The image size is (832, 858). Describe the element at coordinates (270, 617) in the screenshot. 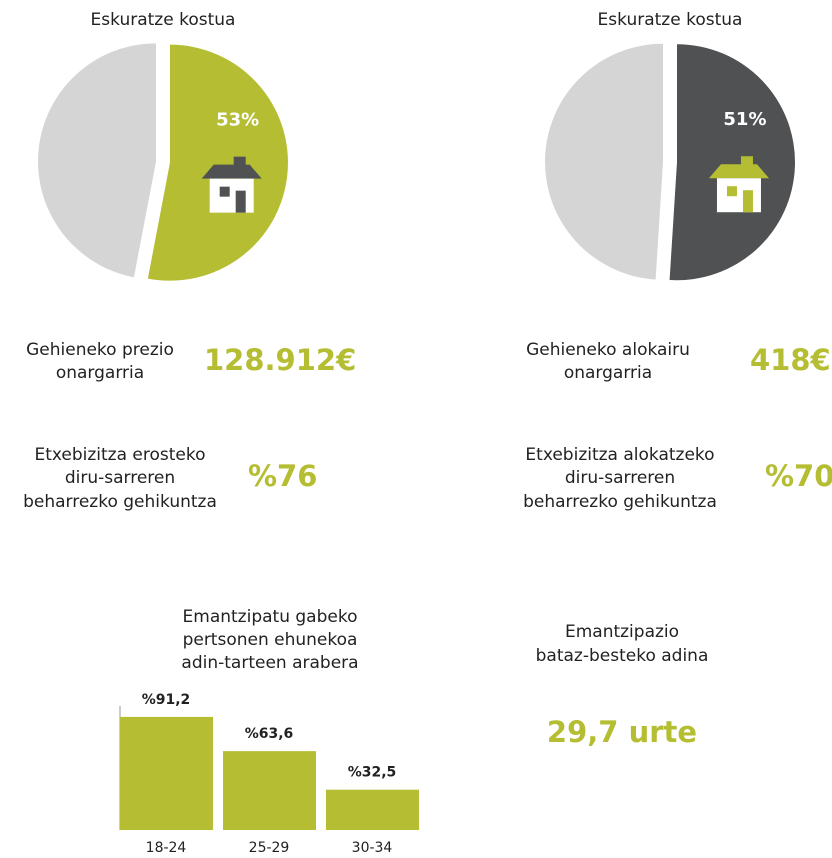

I see `bar-title: Emantzipatu gabeko` at that location.